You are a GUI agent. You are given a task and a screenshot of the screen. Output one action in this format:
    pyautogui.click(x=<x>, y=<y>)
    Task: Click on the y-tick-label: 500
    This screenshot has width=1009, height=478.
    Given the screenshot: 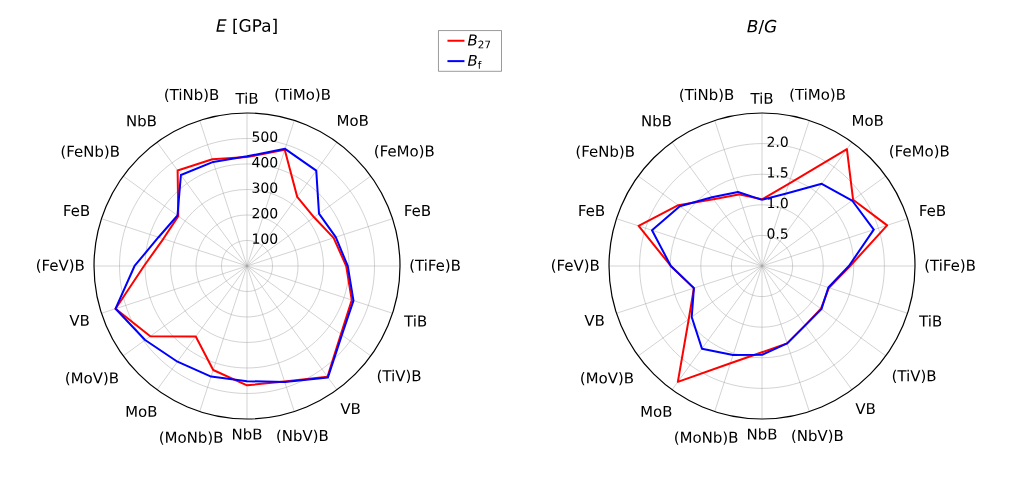 What is the action you would take?
    pyautogui.click(x=265, y=136)
    